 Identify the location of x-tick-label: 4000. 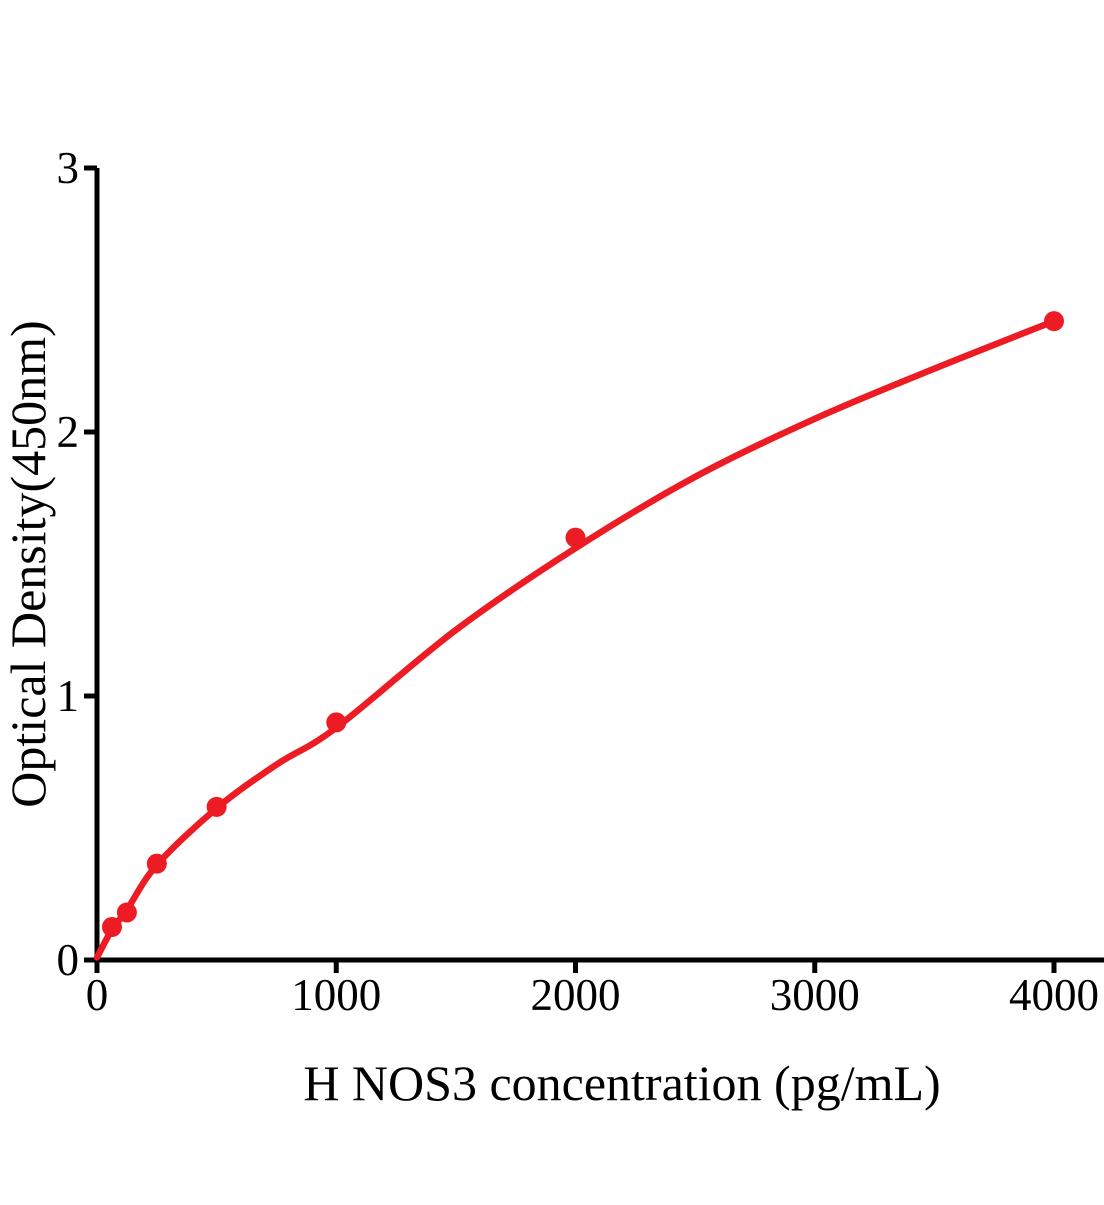
(1054, 995).